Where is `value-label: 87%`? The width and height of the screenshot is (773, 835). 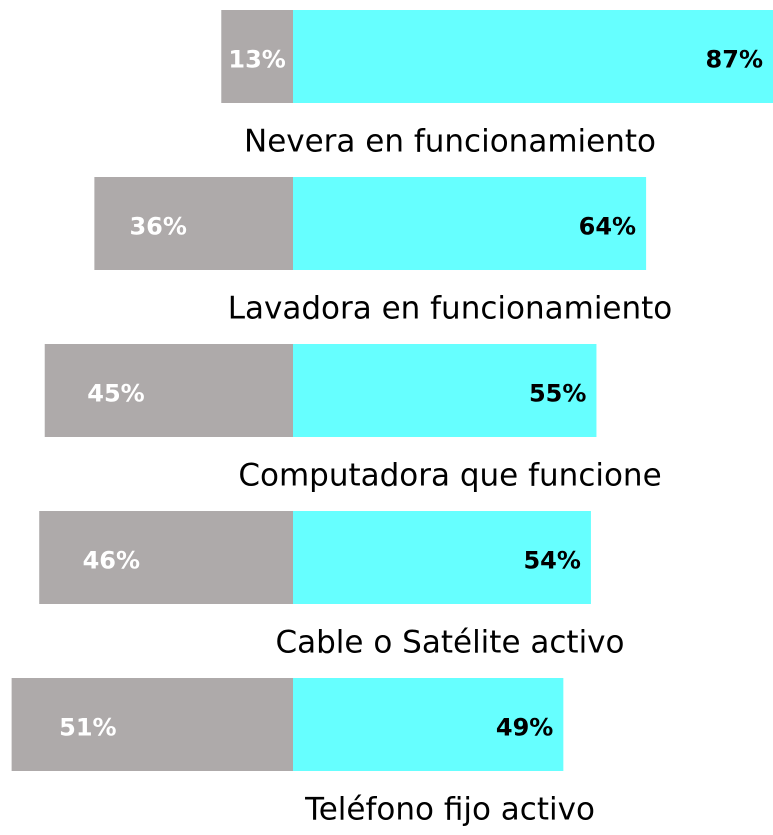 value-label: 87% is located at coordinates (734, 60).